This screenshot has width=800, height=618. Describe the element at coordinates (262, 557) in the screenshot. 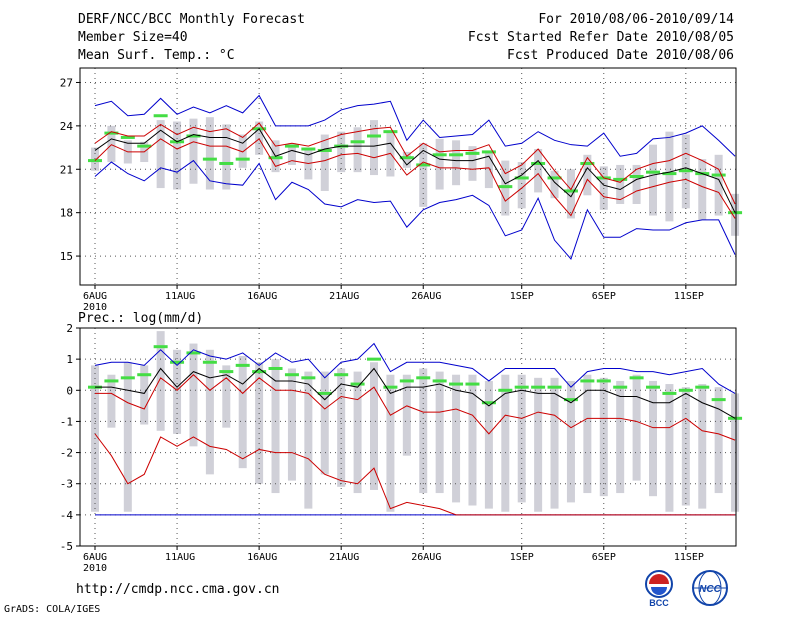

I see `prec-x-tick-label: 16AUG` at that location.